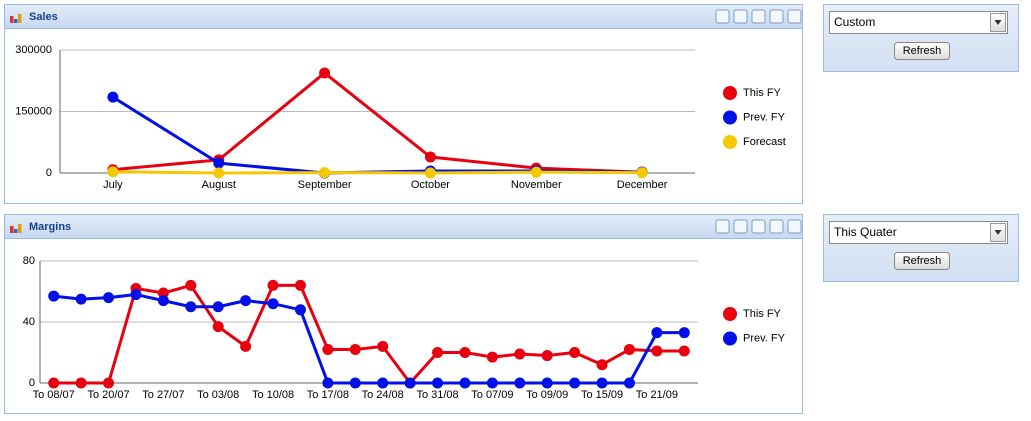  Describe the element at coordinates (54, 395) in the screenshot. I see `x-tick-label: To 08/07` at that location.